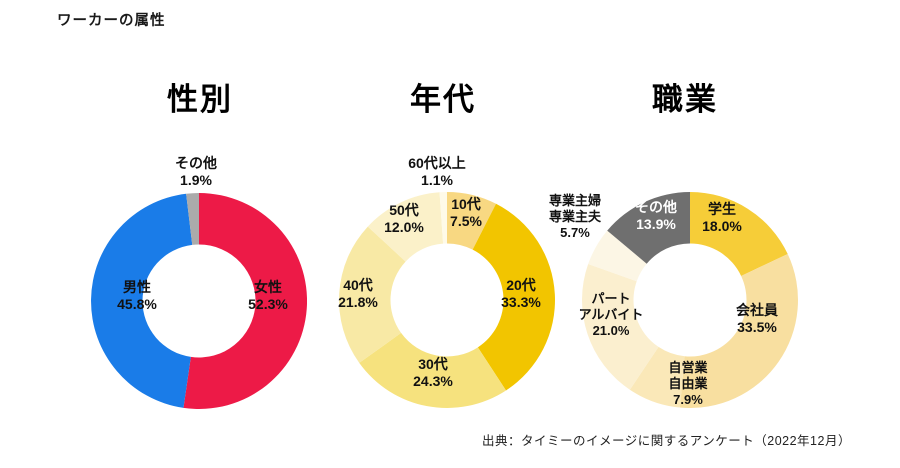  I want to click on slice-name: 女性, so click(267, 287).